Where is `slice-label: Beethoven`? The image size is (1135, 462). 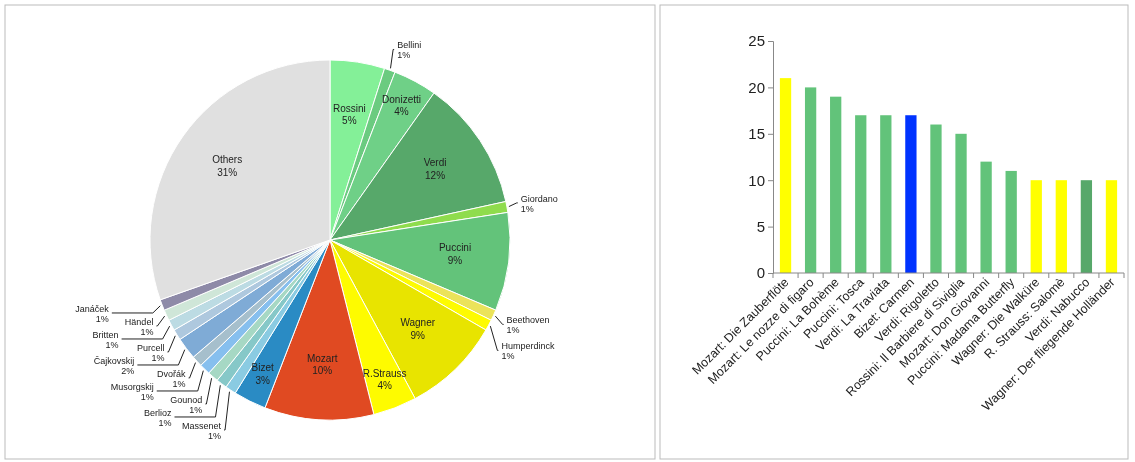
slice-label: Beethoven is located at coordinates (528, 320).